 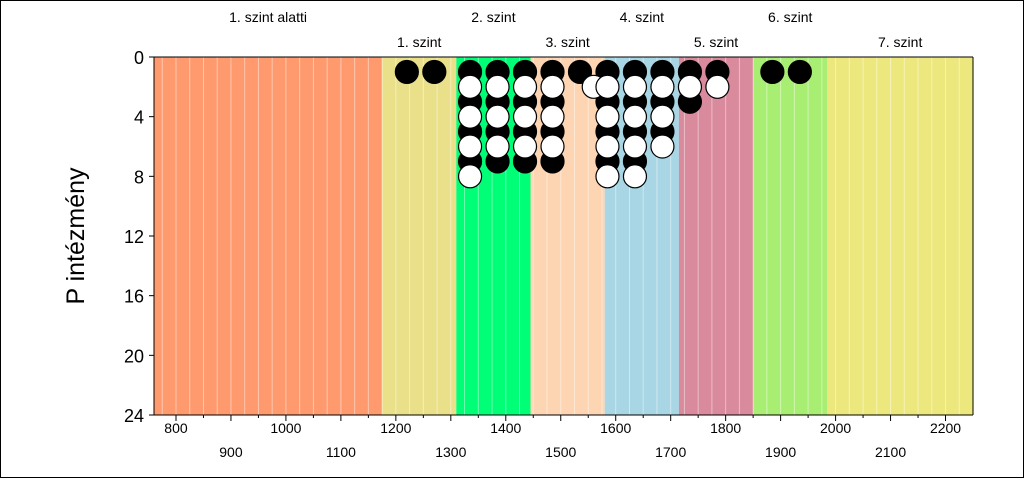 What do you see at coordinates (945, 428) in the screenshot?
I see `x-tick-label: 2200` at bounding box center [945, 428].